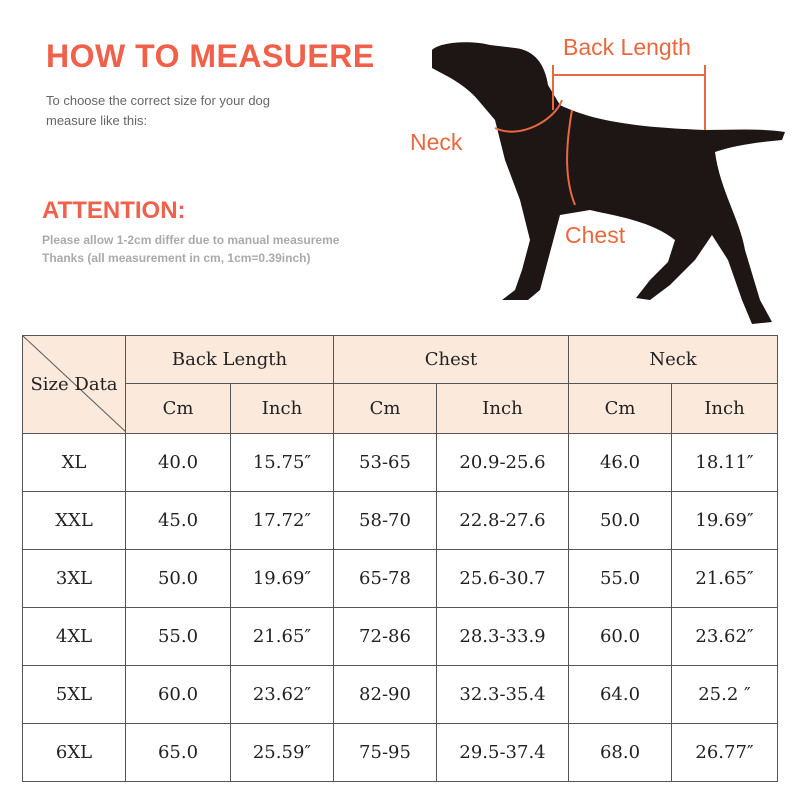 The height and width of the screenshot is (800, 800). I want to click on value-cell: 28.3-33.9, so click(502, 636).